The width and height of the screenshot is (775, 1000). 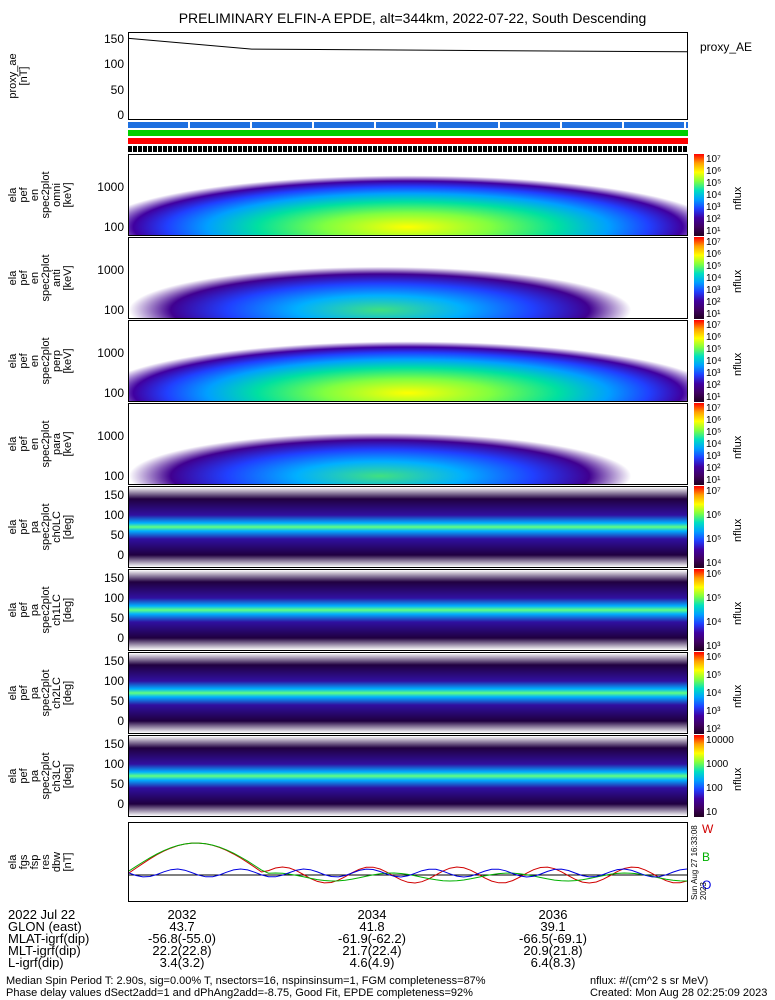 I want to click on ephemeris-value: 4.6(4.9), so click(x=372, y=962).